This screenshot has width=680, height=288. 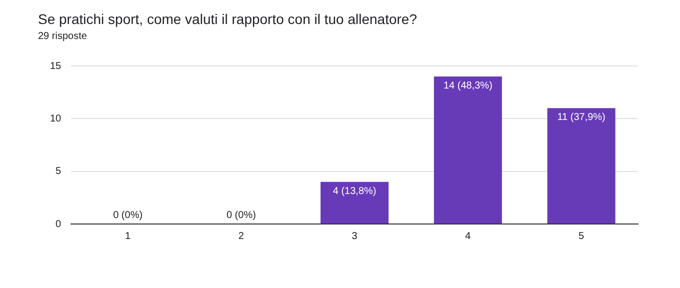 What do you see at coordinates (355, 236) in the screenshot?
I see `x-tick-label: 3` at bounding box center [355, 236].